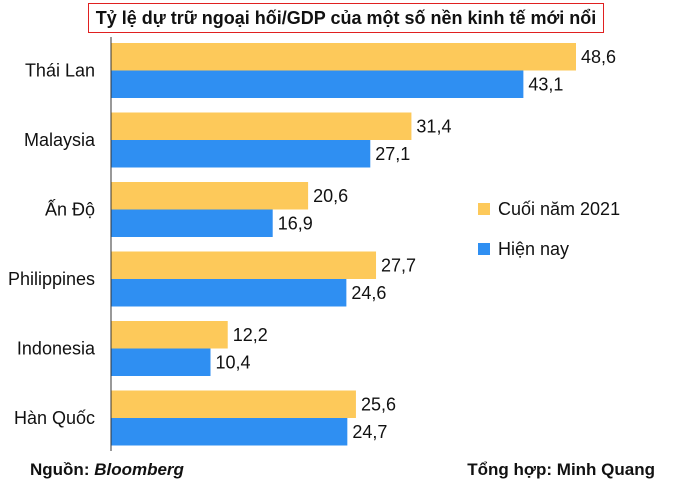 The image size is (689, 483). I want to click on legend-swatch-now, so click(484, 249).